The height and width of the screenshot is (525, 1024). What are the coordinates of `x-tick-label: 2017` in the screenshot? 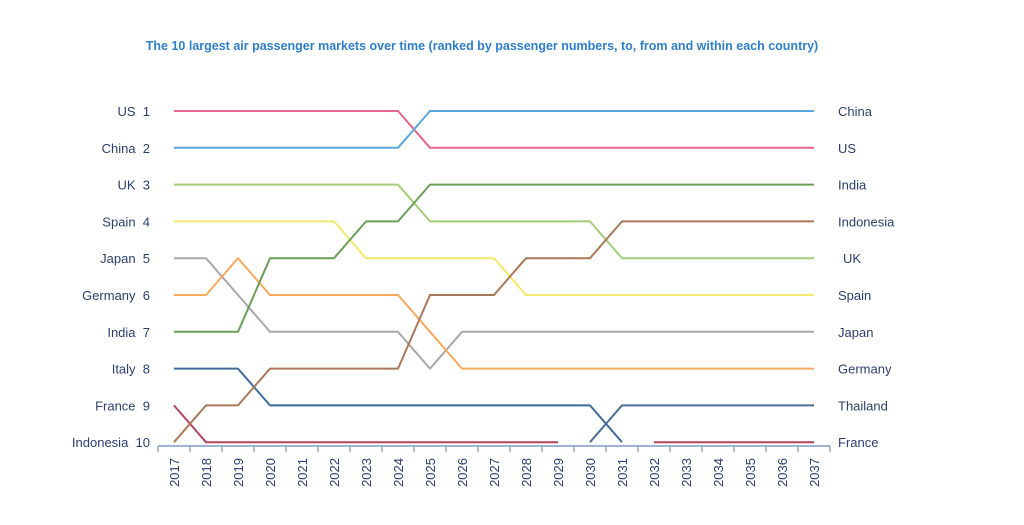 It's located at (174, 472).